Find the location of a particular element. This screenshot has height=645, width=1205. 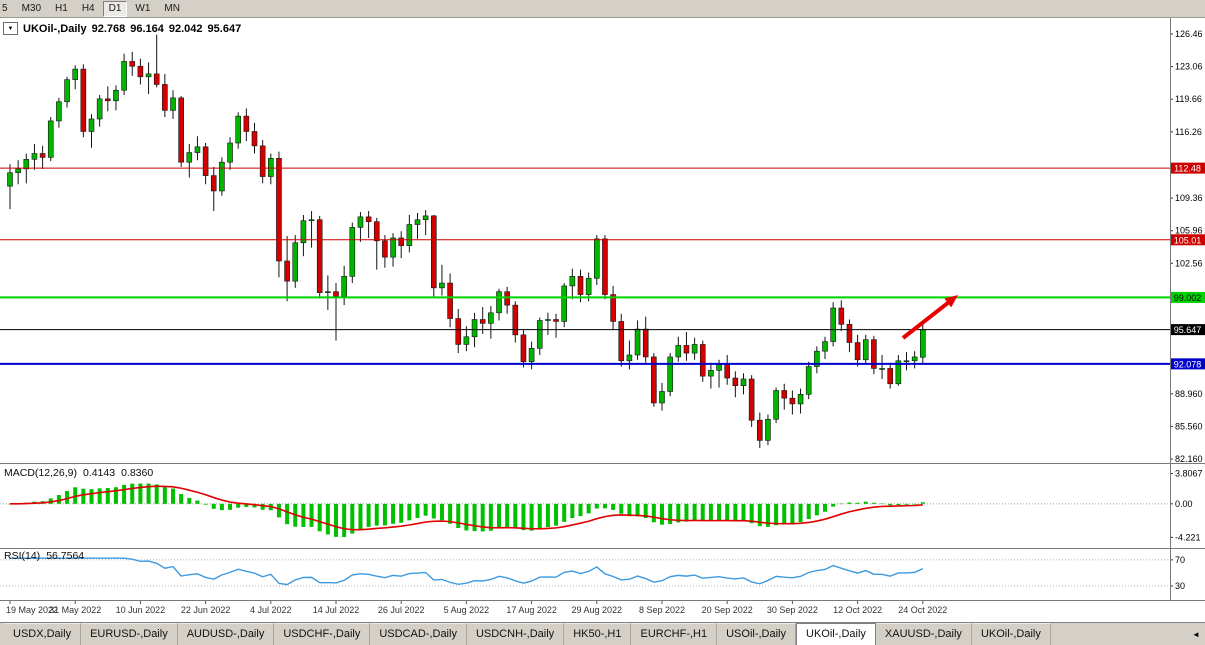

svg-text: 123.06 is located at coordinates (1189, 67).